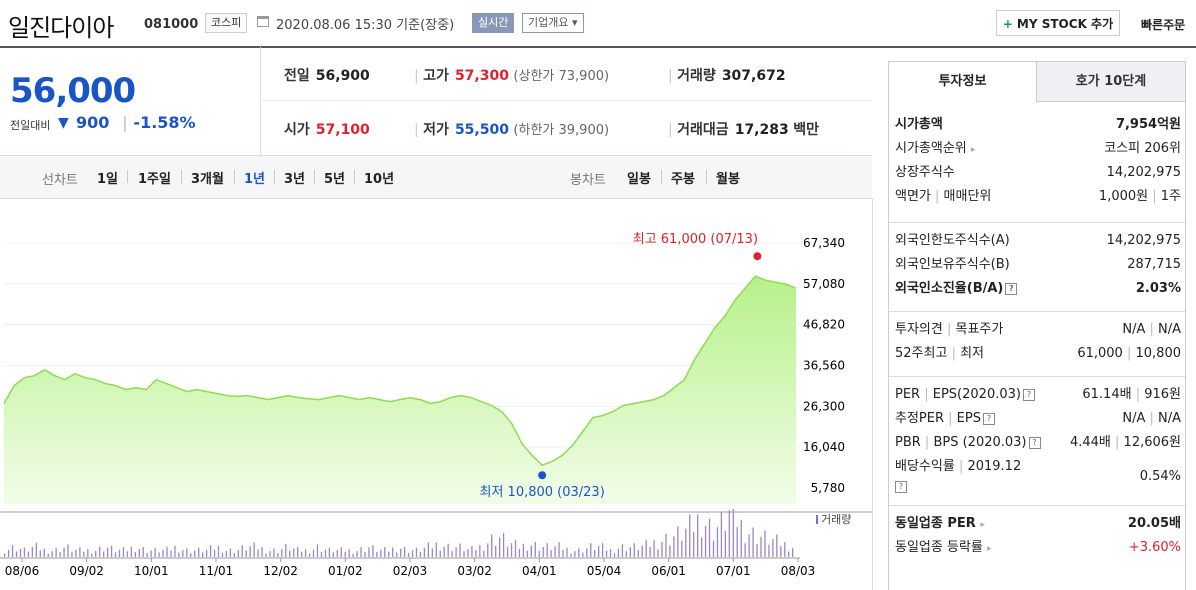  Describe the element at coordinates (410, 571) in the screenshot. I see `x-tick-label: 02/03` at that location.